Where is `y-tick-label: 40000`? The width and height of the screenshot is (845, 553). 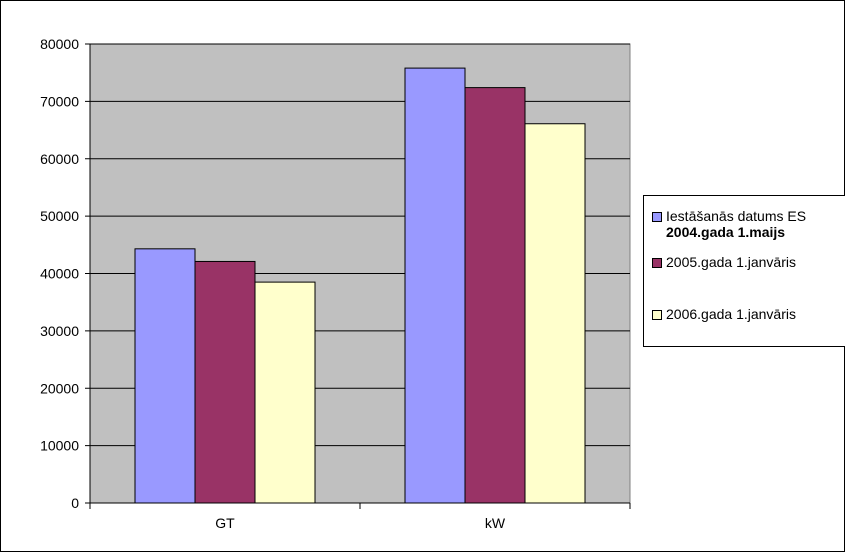 y-tick-label: 40000 is located at coordinates (59, 274).